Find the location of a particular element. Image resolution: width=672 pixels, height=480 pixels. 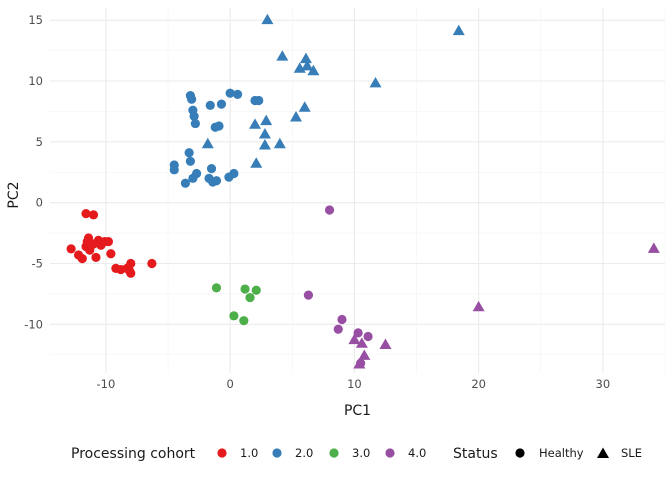

legend-label-status: SLE is located at coordinates (631, 453).